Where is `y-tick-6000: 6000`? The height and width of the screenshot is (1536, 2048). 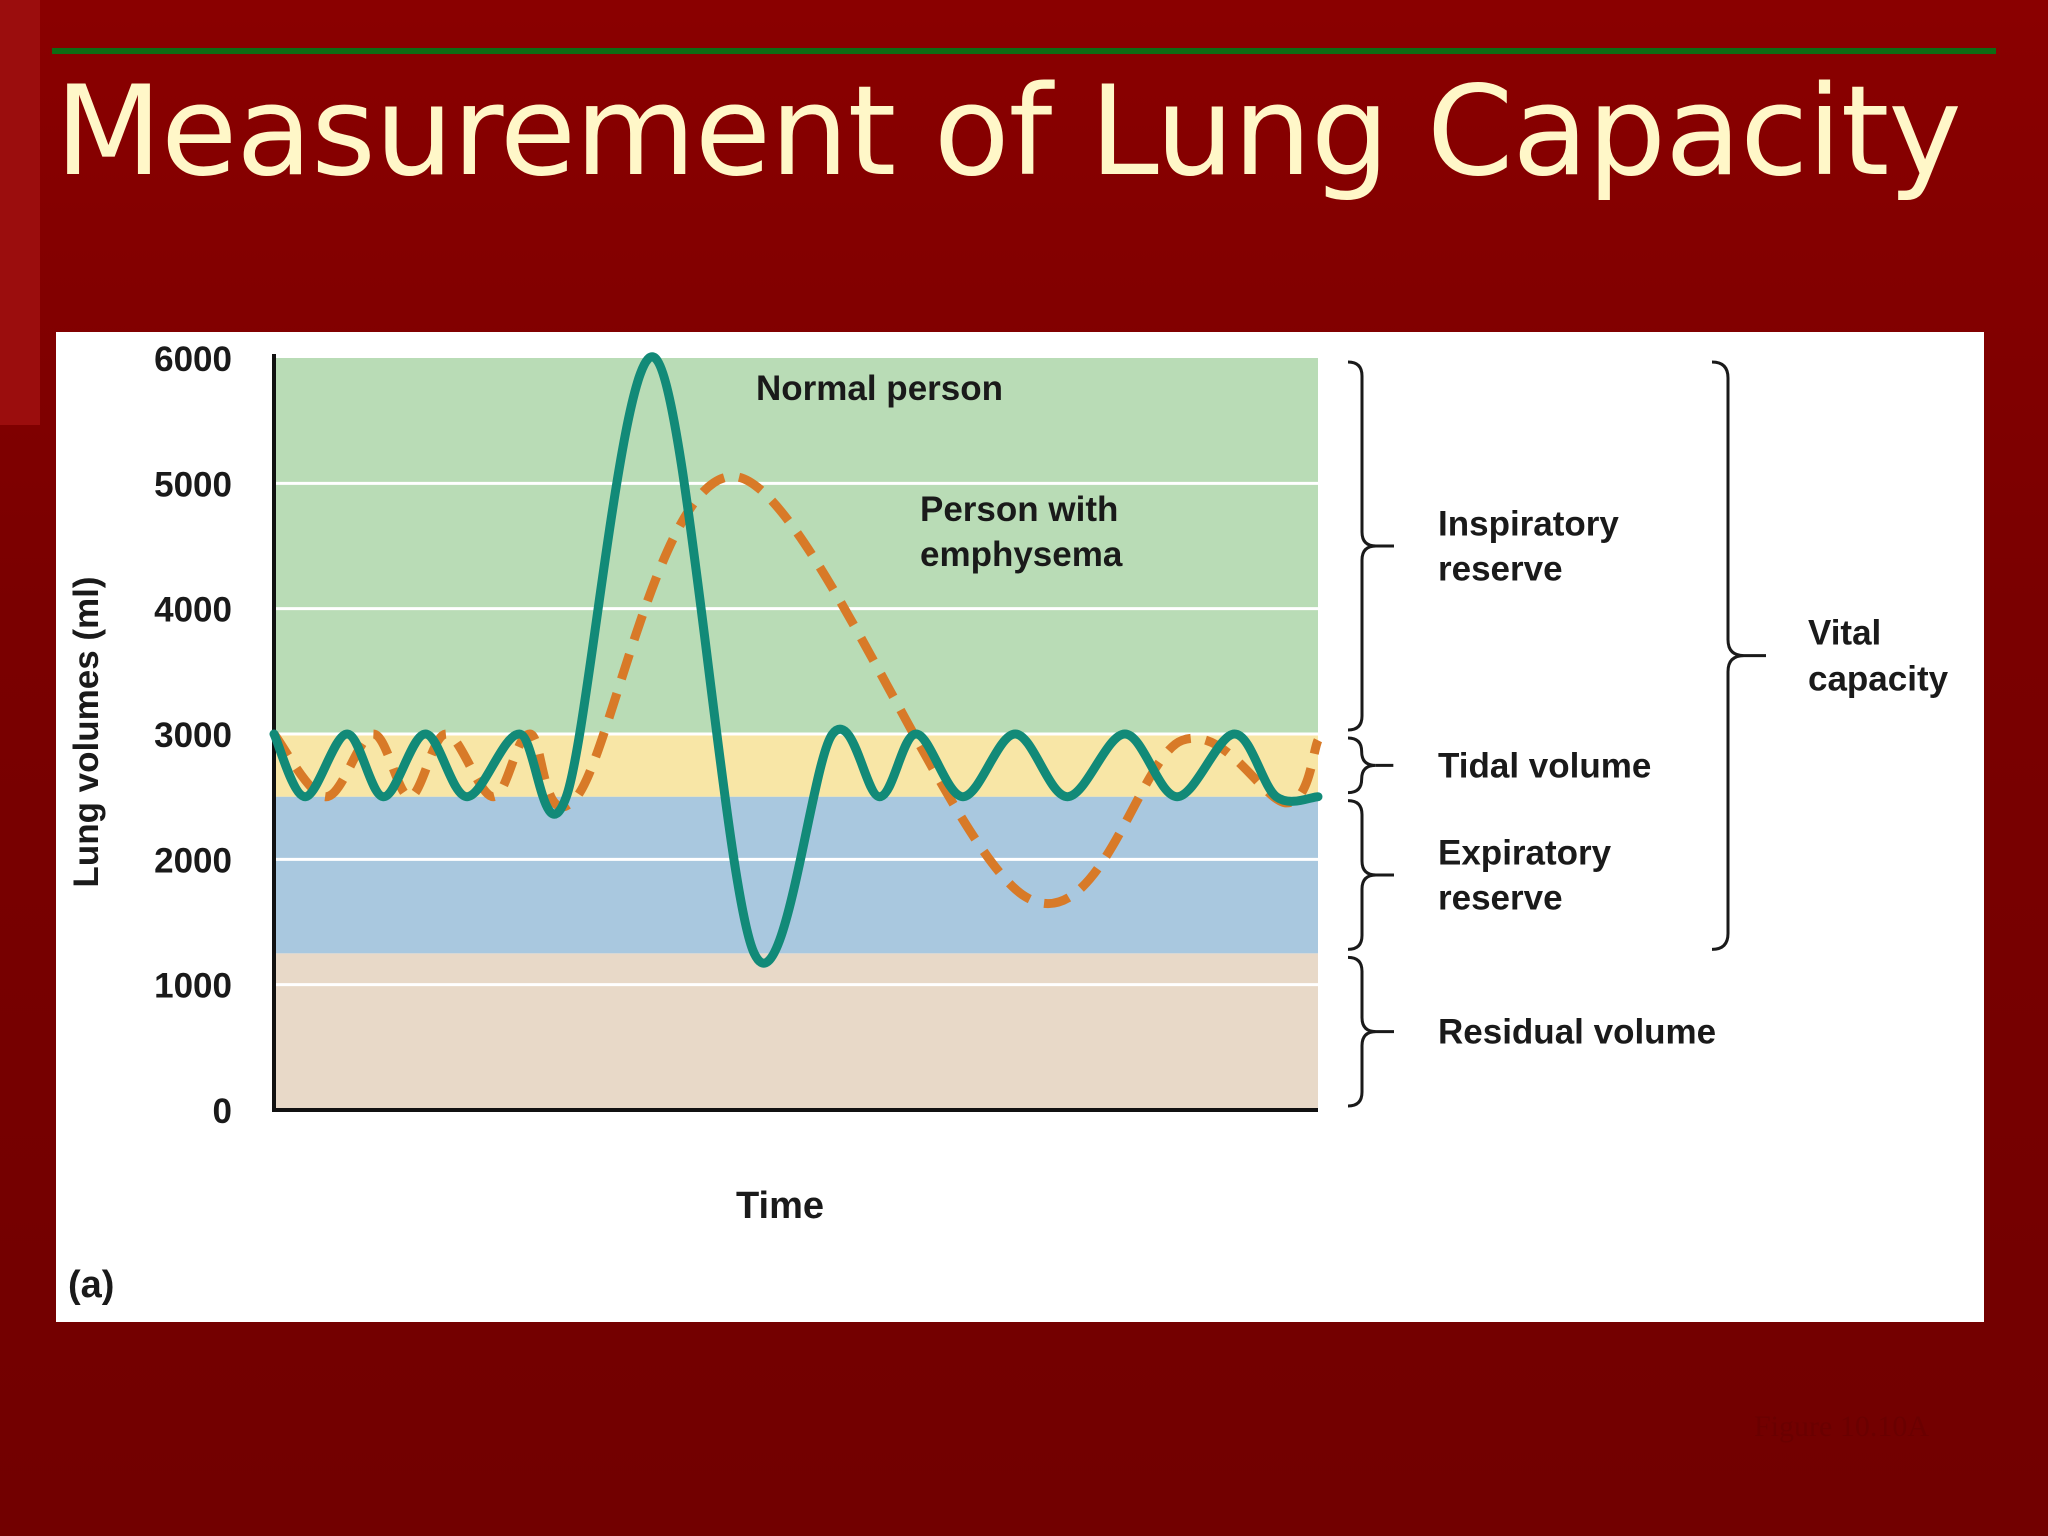
y-tick-6000: 6000 is located at coordinates (193, 359).